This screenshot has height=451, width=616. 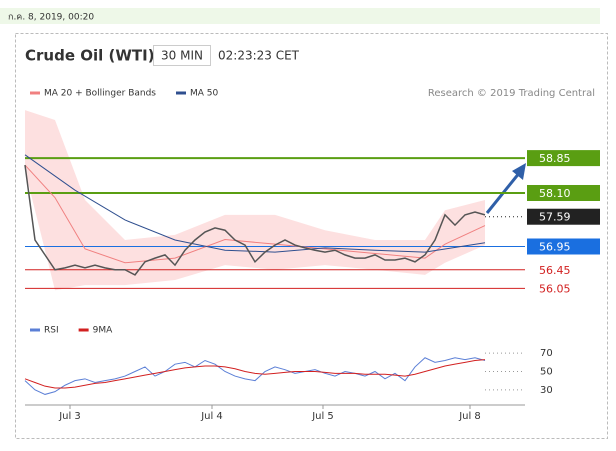 I want to click on top-bar, so click(x=300, y=16).